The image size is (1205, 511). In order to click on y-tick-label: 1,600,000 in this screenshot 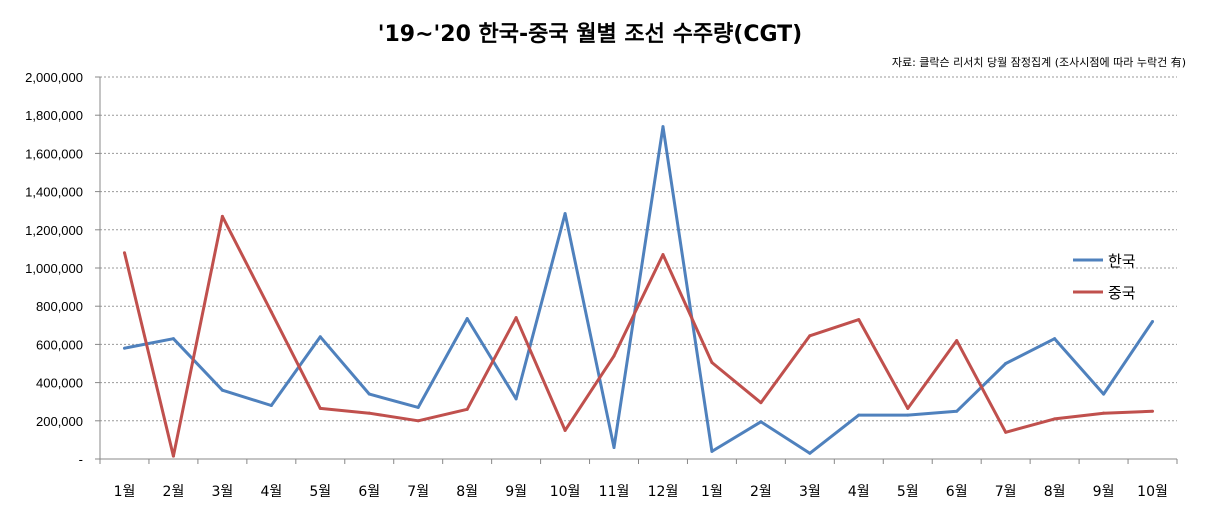, I will do `click(54, 153)`.